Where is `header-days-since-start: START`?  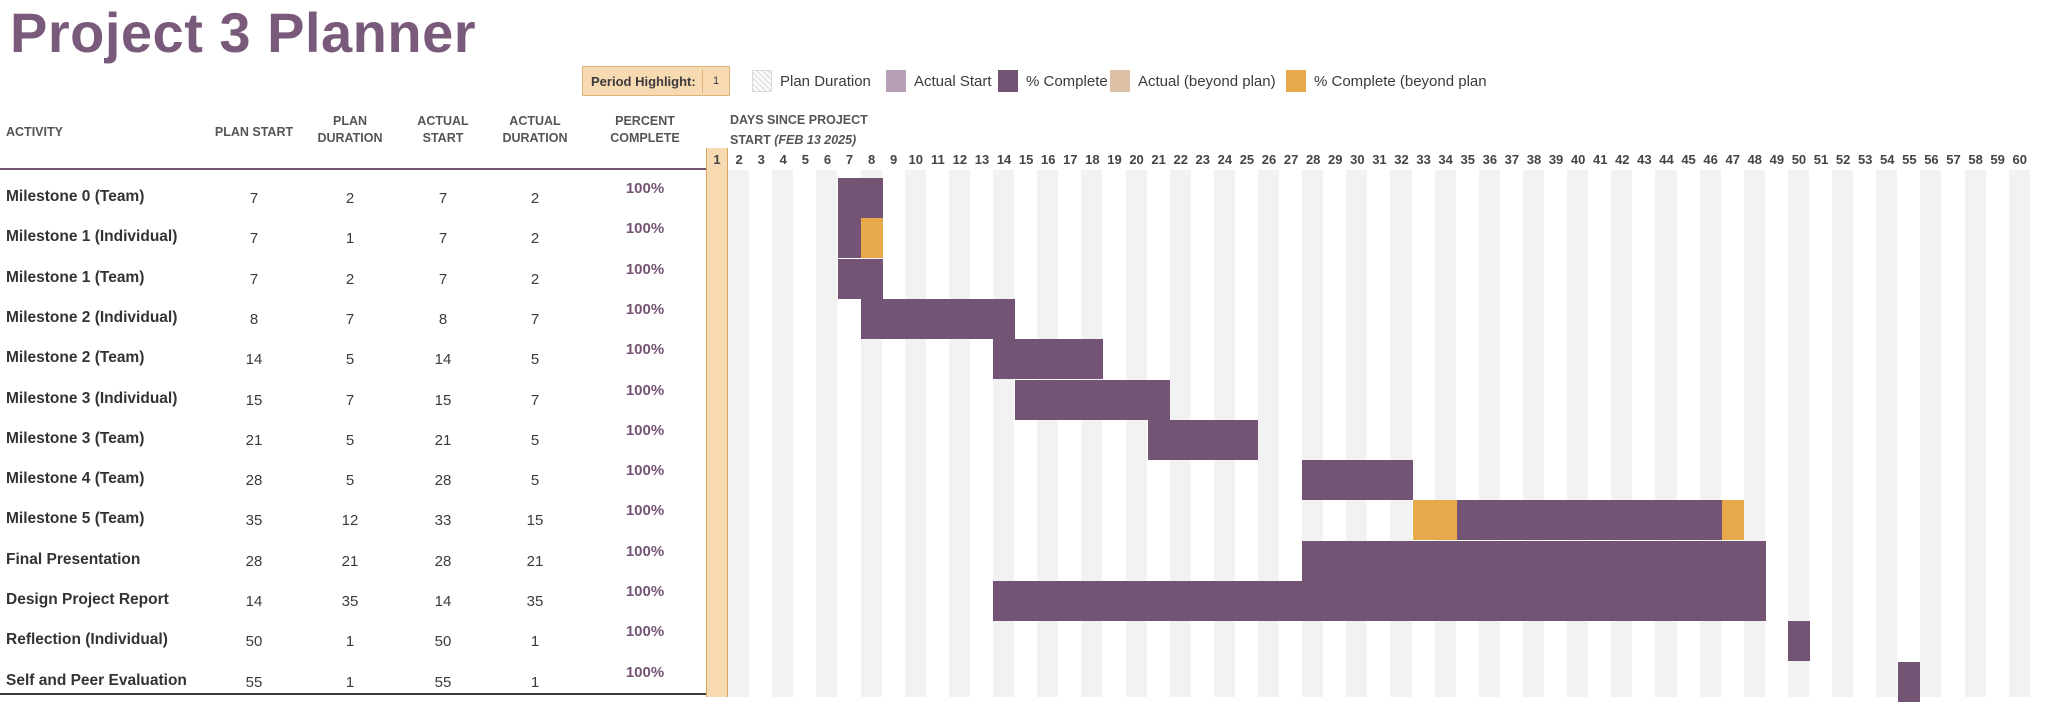
header-days-since-start: START is located at coordinates (750, 140).